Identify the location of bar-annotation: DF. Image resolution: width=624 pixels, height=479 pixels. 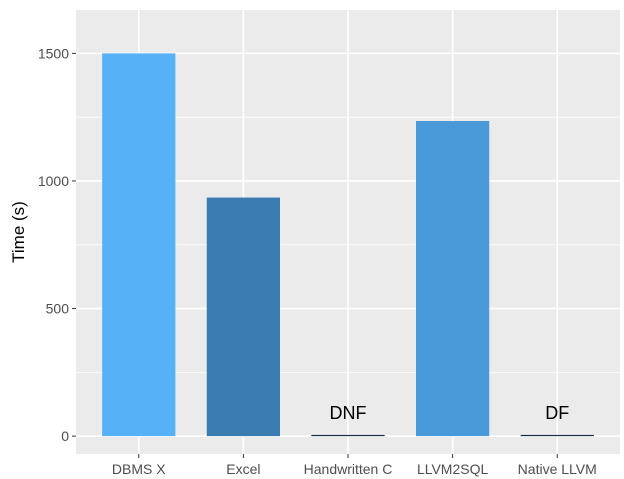
(557, 413).